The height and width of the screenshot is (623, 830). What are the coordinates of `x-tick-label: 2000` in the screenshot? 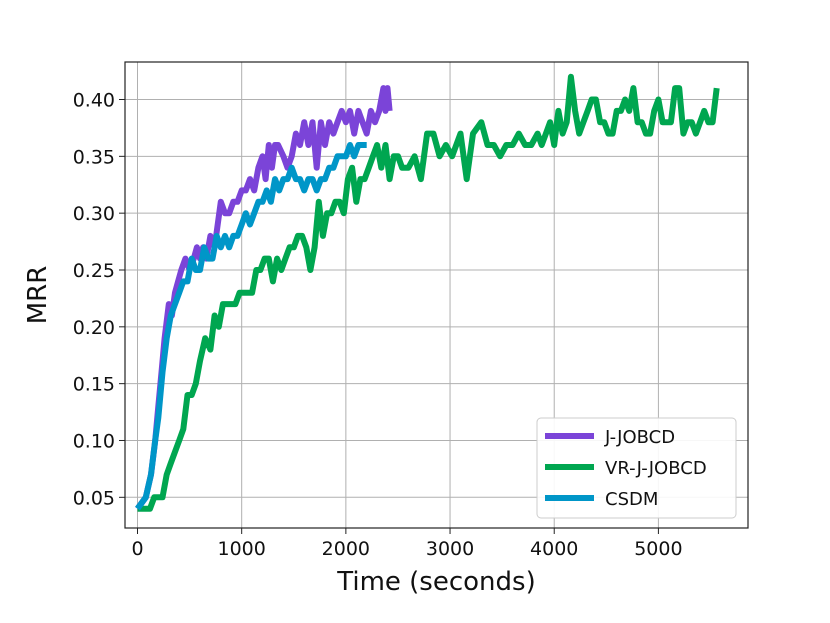 It's located at (346, 549).